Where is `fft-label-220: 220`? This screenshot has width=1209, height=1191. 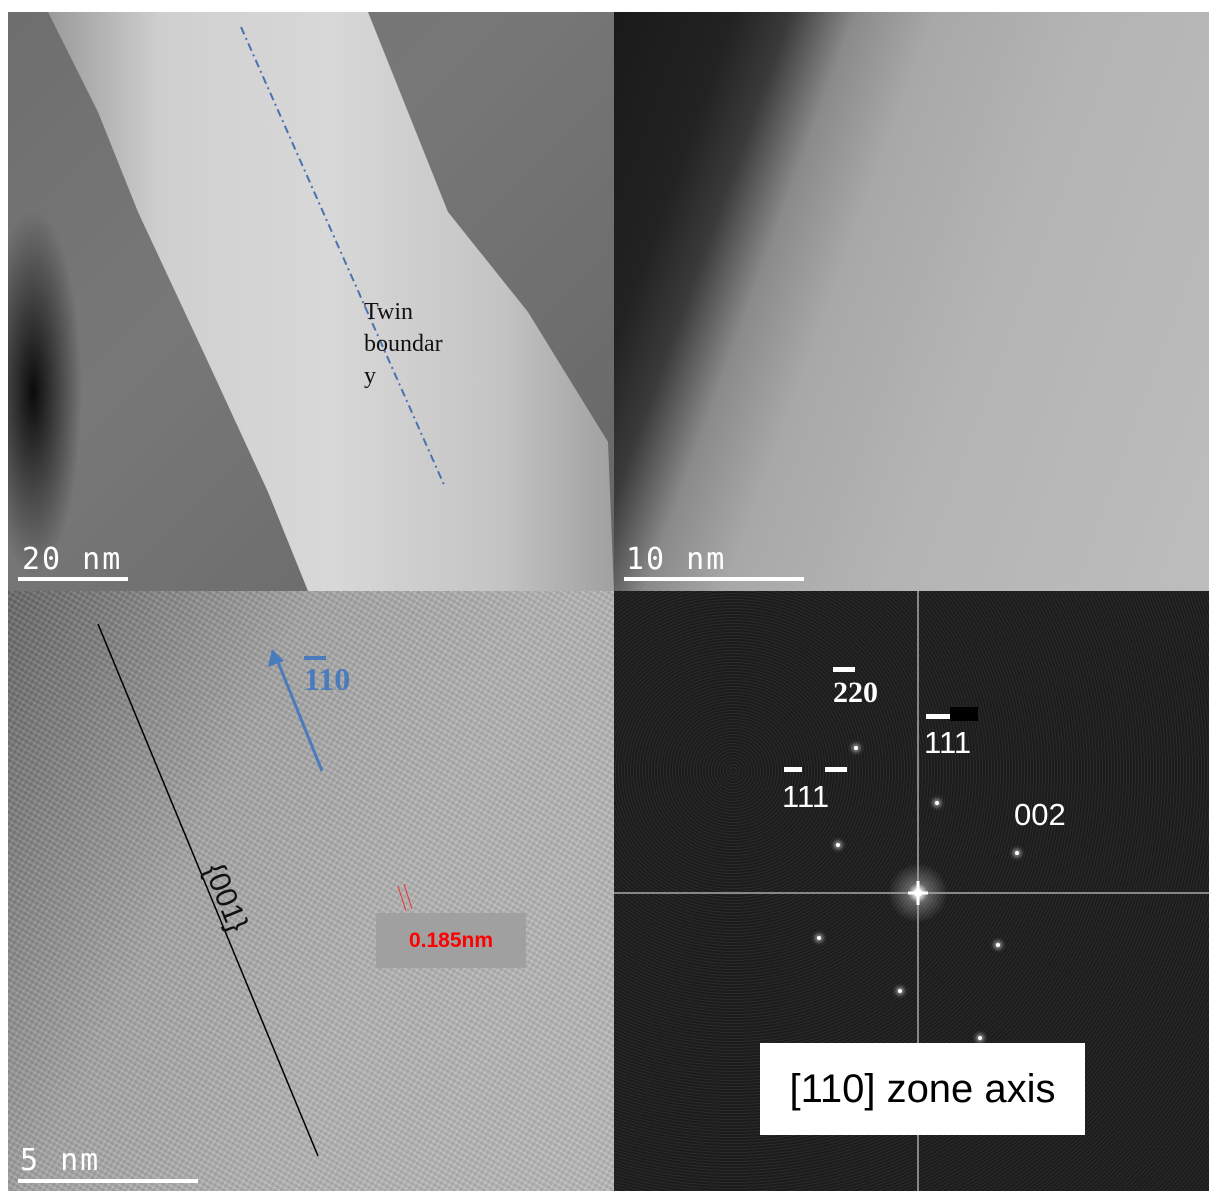 fft-label-220: 220 is located at coordinates (855, 692).